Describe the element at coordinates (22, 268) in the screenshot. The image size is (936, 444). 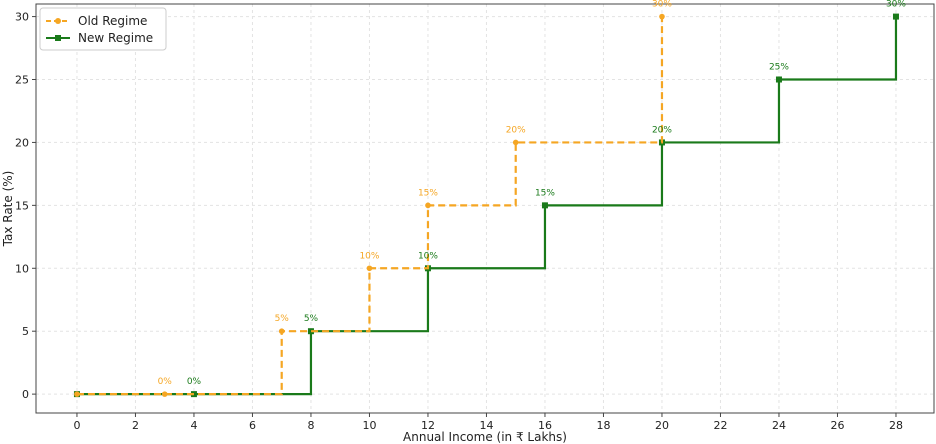
I see `y-tick-label: 10` at that location.